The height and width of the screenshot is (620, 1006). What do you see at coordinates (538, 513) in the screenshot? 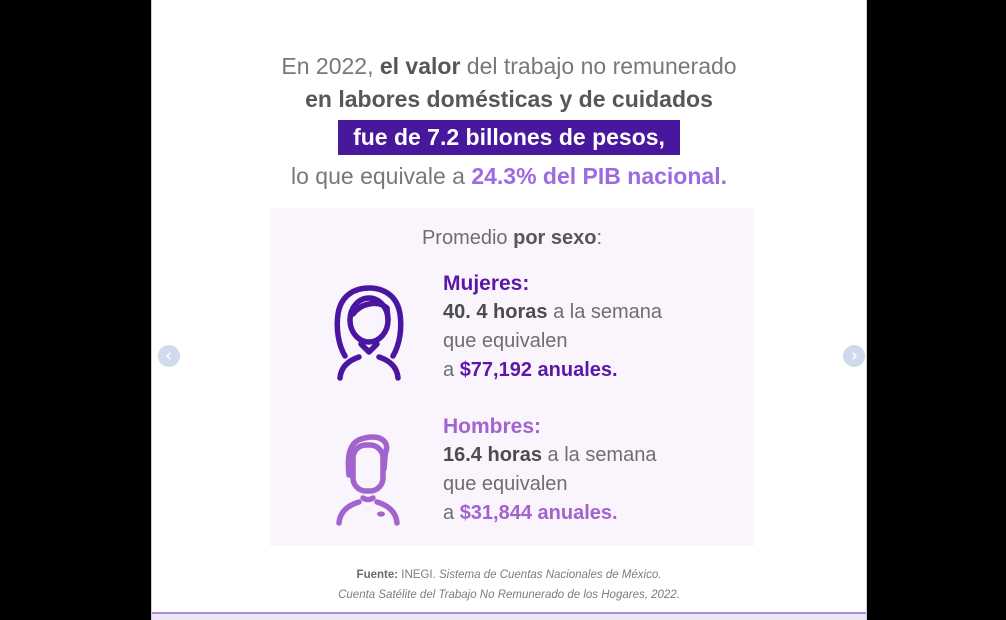
I see `men-amount-accent: $31,844 anuales.` at bounding box center [538, 513].